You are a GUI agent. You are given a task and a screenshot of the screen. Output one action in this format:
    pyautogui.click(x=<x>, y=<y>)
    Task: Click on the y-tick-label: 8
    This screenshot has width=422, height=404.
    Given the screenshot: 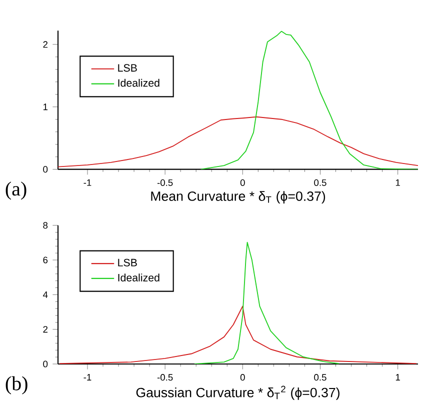 What is the action you would take?
    pyautogui.click(x=45, y=225)
    